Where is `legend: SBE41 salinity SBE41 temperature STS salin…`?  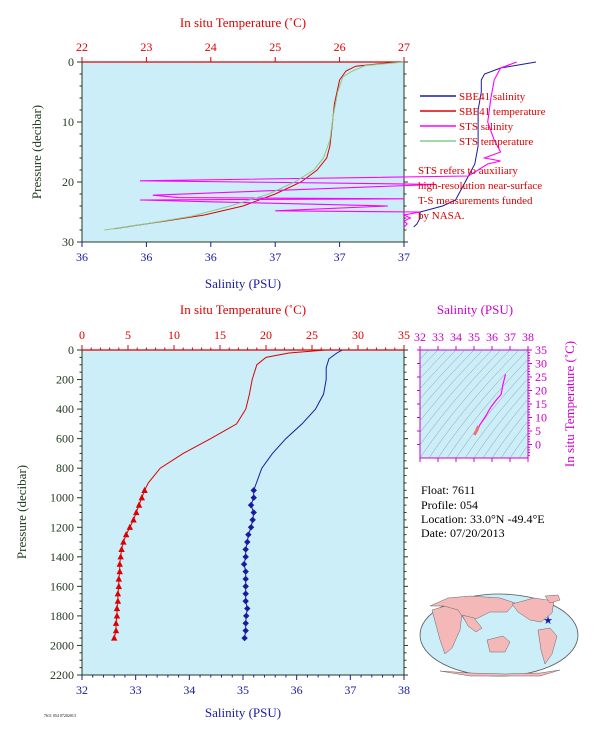
legend: SBE41 salinity SBE41 temperature STS salin… is located at coordinates (483, 119).